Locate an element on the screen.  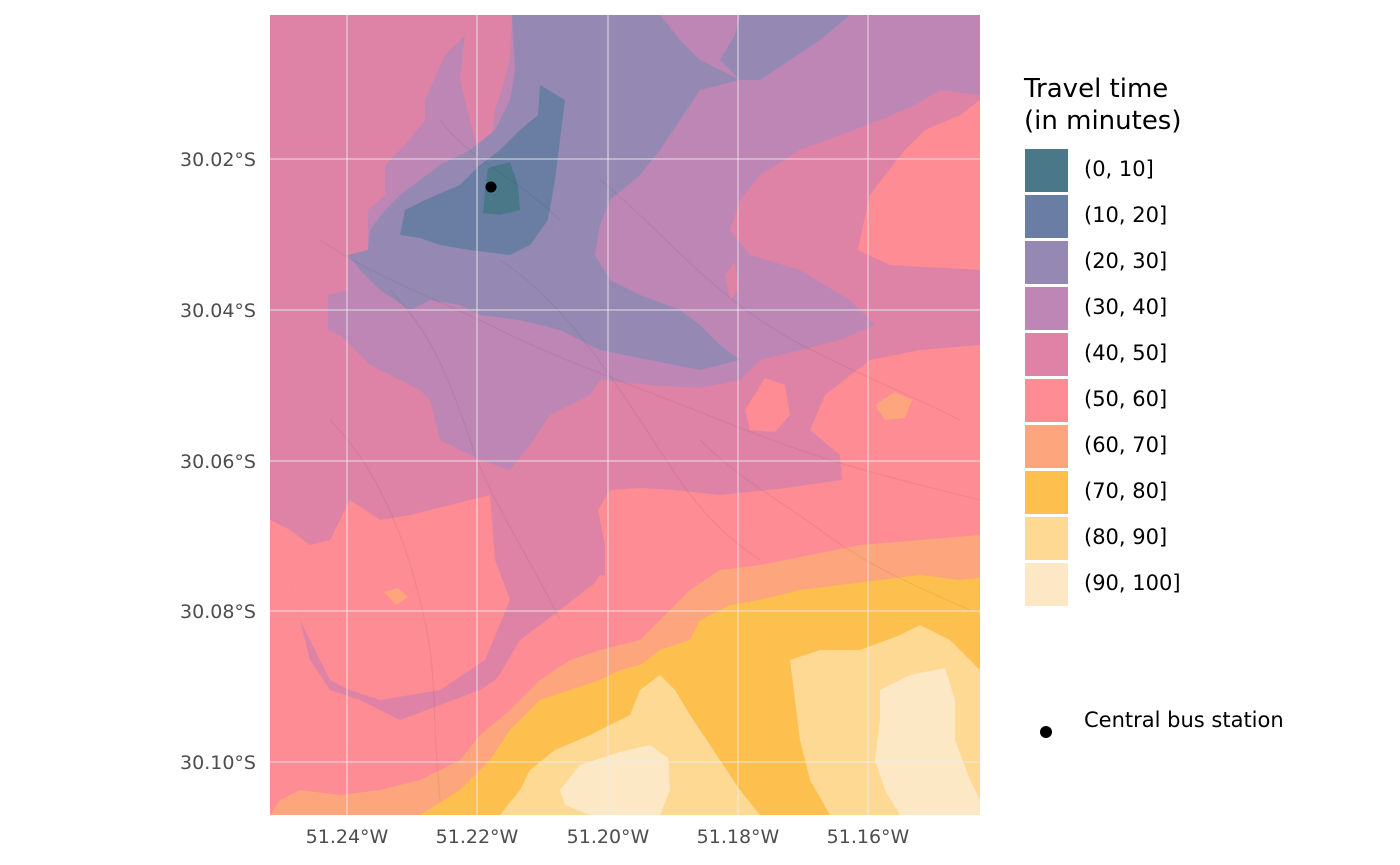
zone-40-50-north is located at coordinates (486, 82).